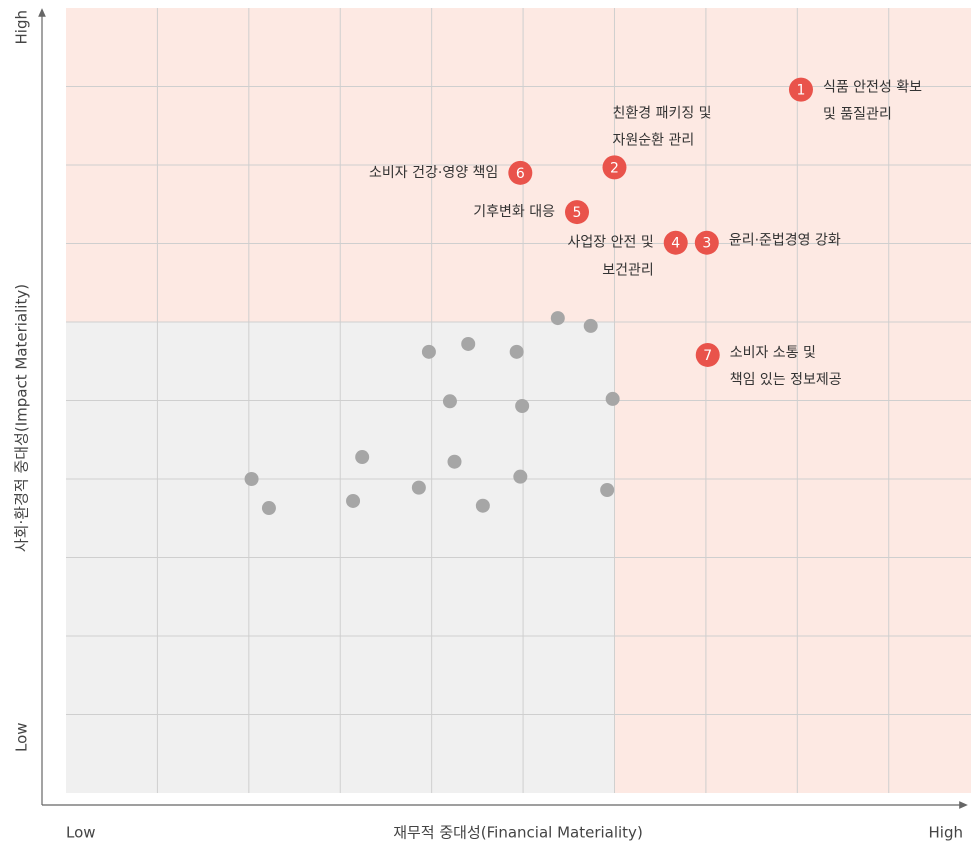 This screenshot has width=971, height=846. What do you see at coordinates (433, 173) in the screenshot?
I see `issue-label: 소비자 건강·영양 책임` at bounding box center [433, 173].